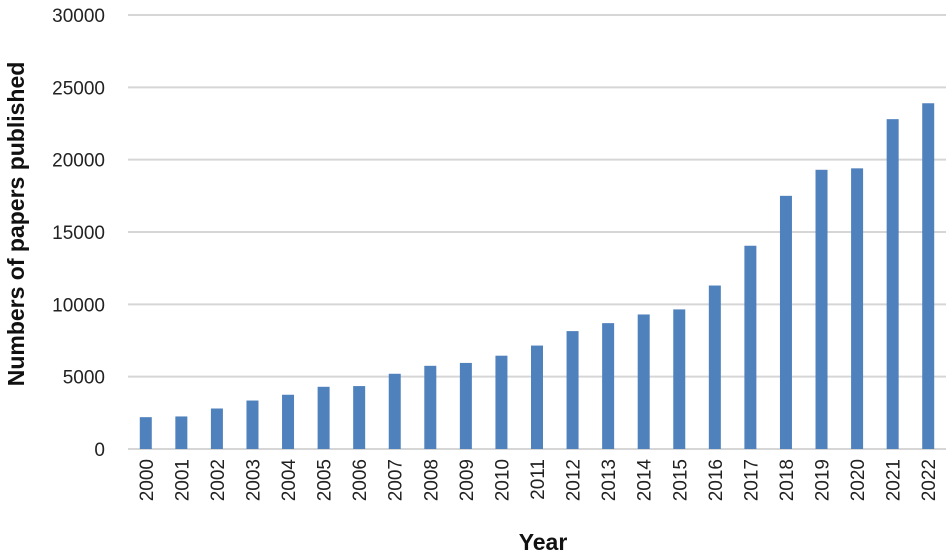 This screenshot has height=559, width=950. I want to click on y-tick-label: 10000, so click(78, 305).